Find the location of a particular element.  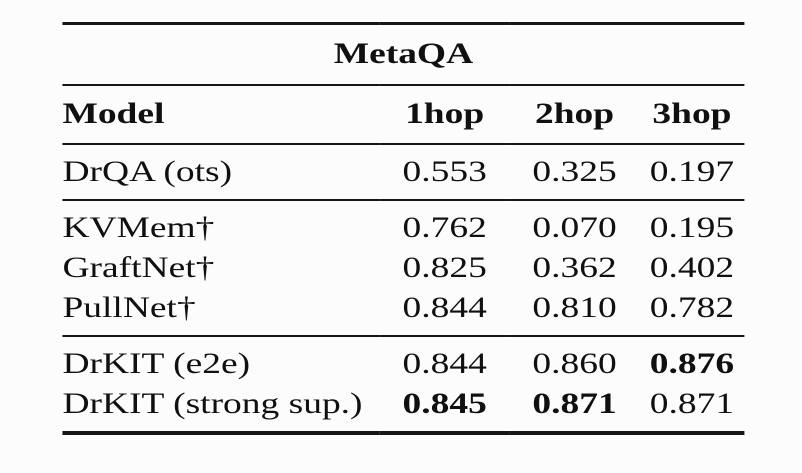

model-cell: GraftNet† is located at coordinates (138, 267).